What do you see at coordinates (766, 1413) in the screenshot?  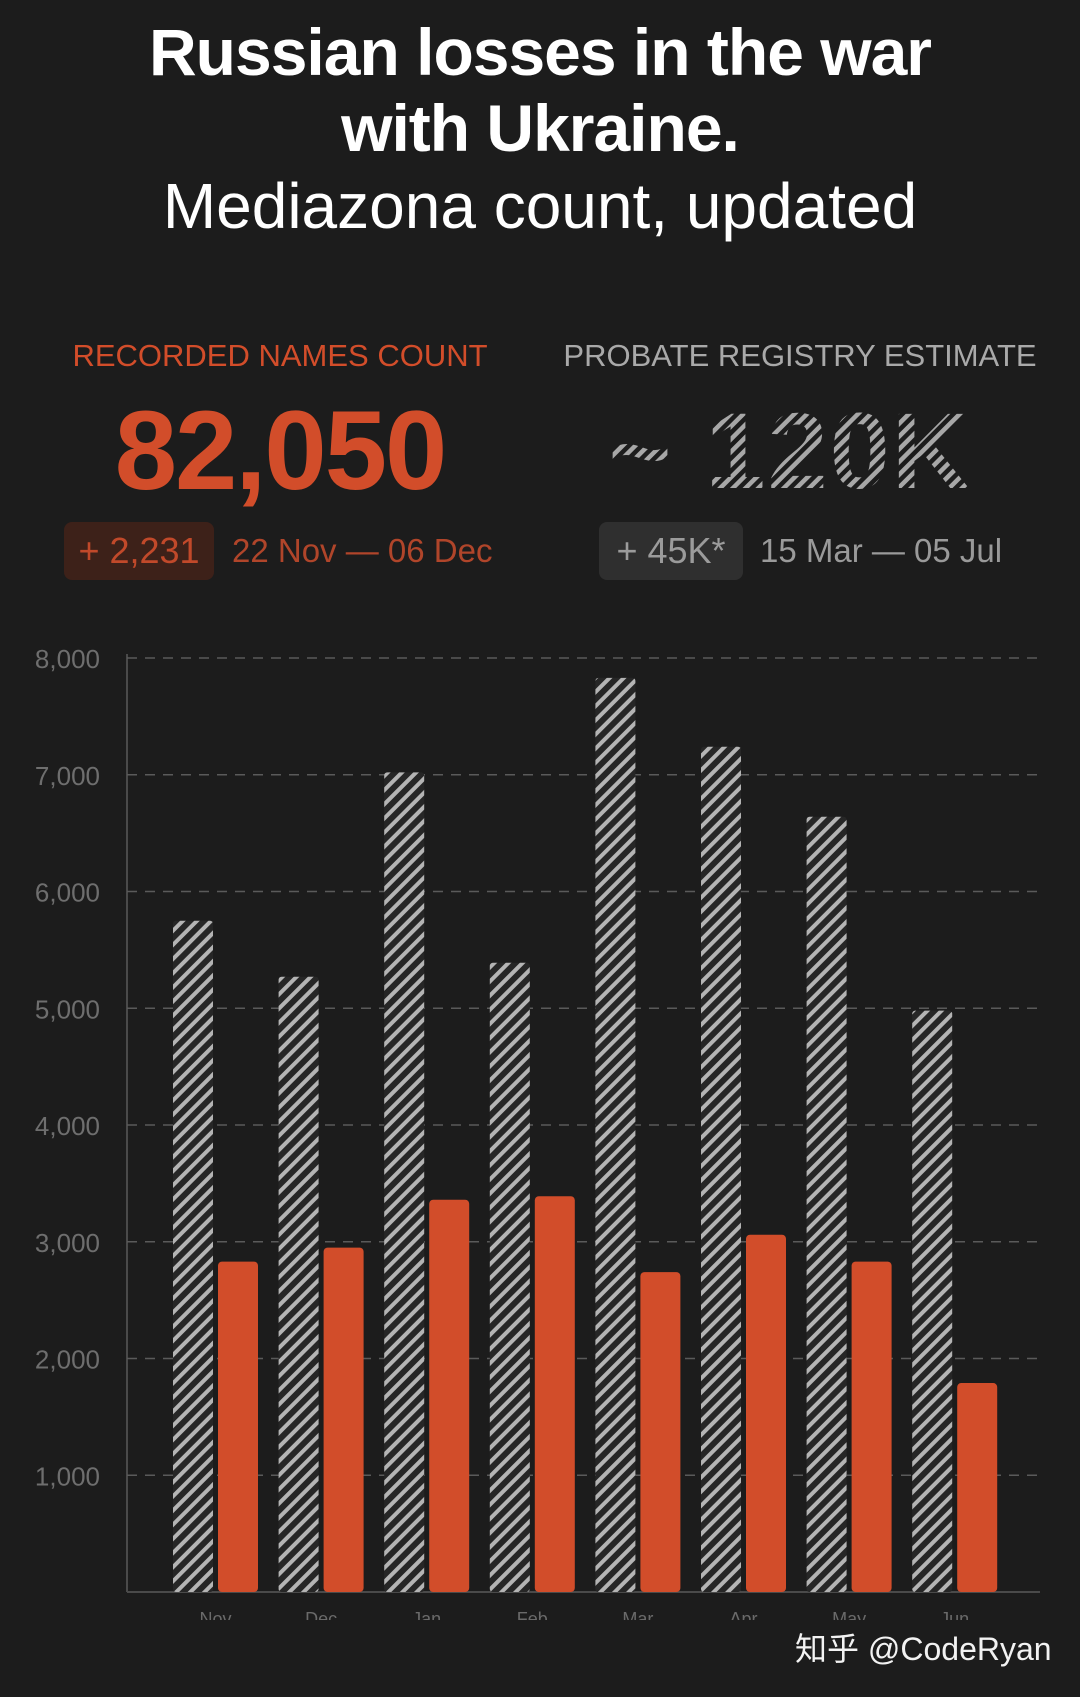 I see `bar-recorded-apr` at bounding box center [766, 1413].